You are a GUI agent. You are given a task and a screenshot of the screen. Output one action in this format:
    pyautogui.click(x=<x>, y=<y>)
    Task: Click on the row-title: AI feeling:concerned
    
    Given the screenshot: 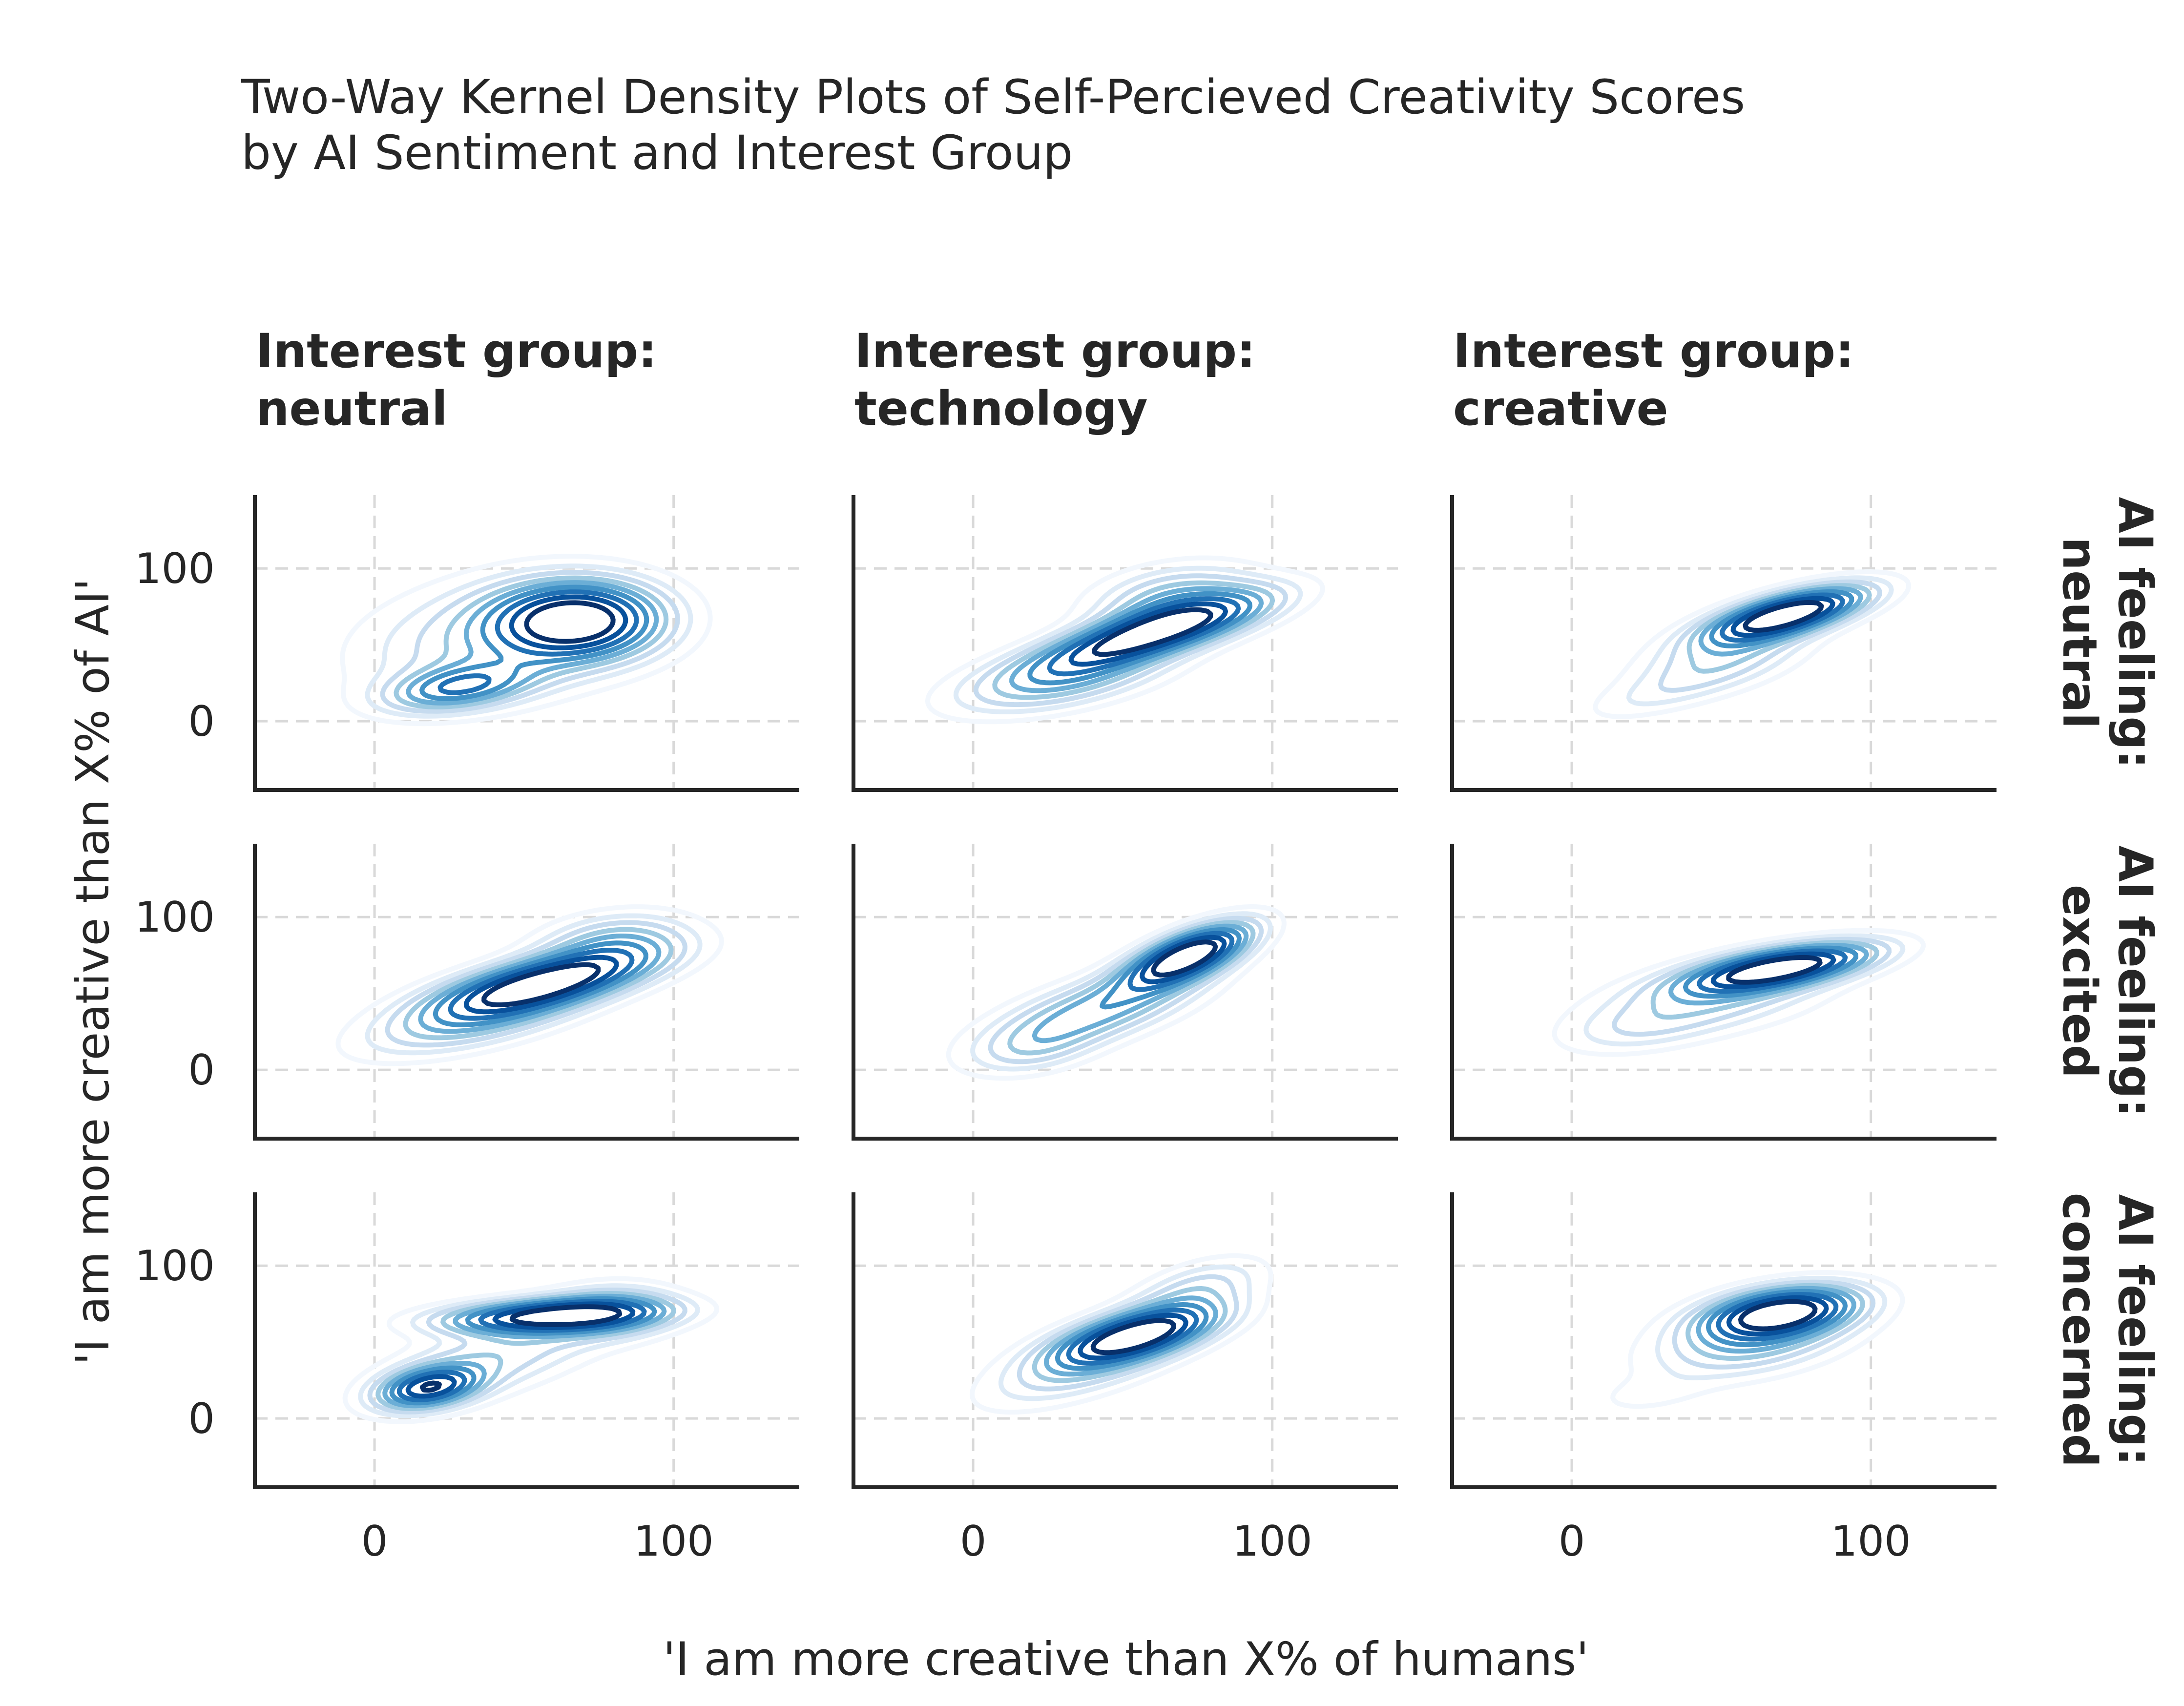 What is the action you would take?
    pyautogui.click(x=2107, y=1330)
    